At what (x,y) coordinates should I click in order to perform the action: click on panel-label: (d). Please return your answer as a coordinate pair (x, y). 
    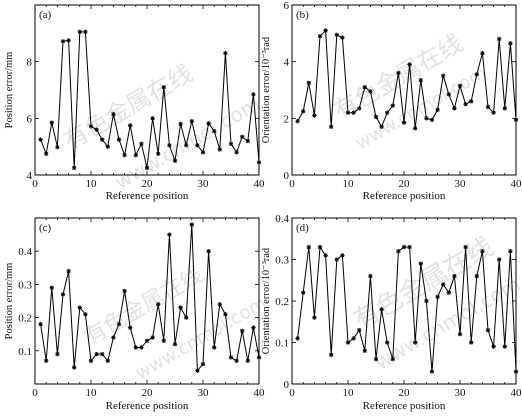
    Looking at the image, I should click on (302, 228).